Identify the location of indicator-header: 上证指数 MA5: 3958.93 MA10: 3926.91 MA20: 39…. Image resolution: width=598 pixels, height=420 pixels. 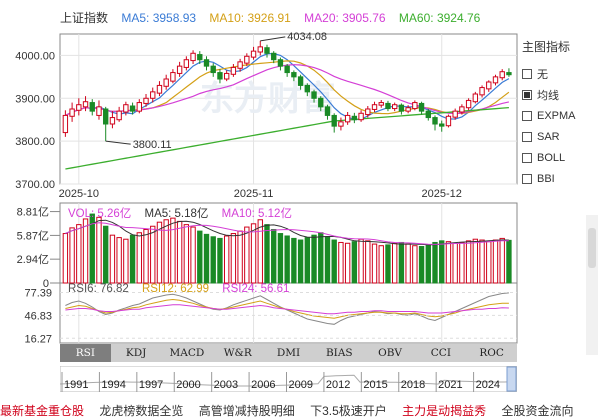
(275, 17).